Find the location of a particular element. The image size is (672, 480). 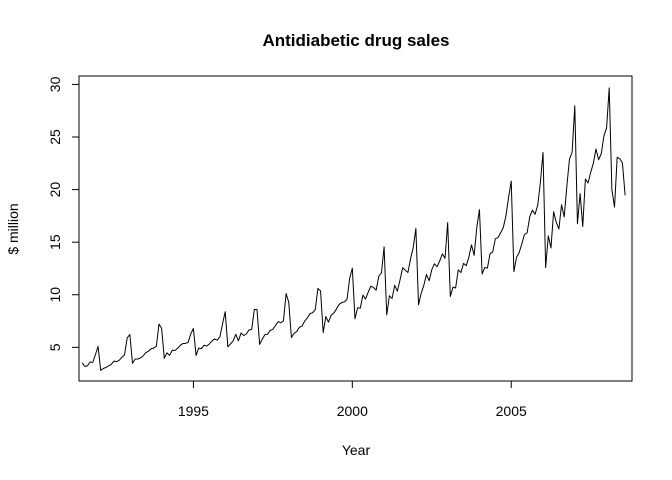

y-tick-label: 15 is located at coordinates (55, 242).